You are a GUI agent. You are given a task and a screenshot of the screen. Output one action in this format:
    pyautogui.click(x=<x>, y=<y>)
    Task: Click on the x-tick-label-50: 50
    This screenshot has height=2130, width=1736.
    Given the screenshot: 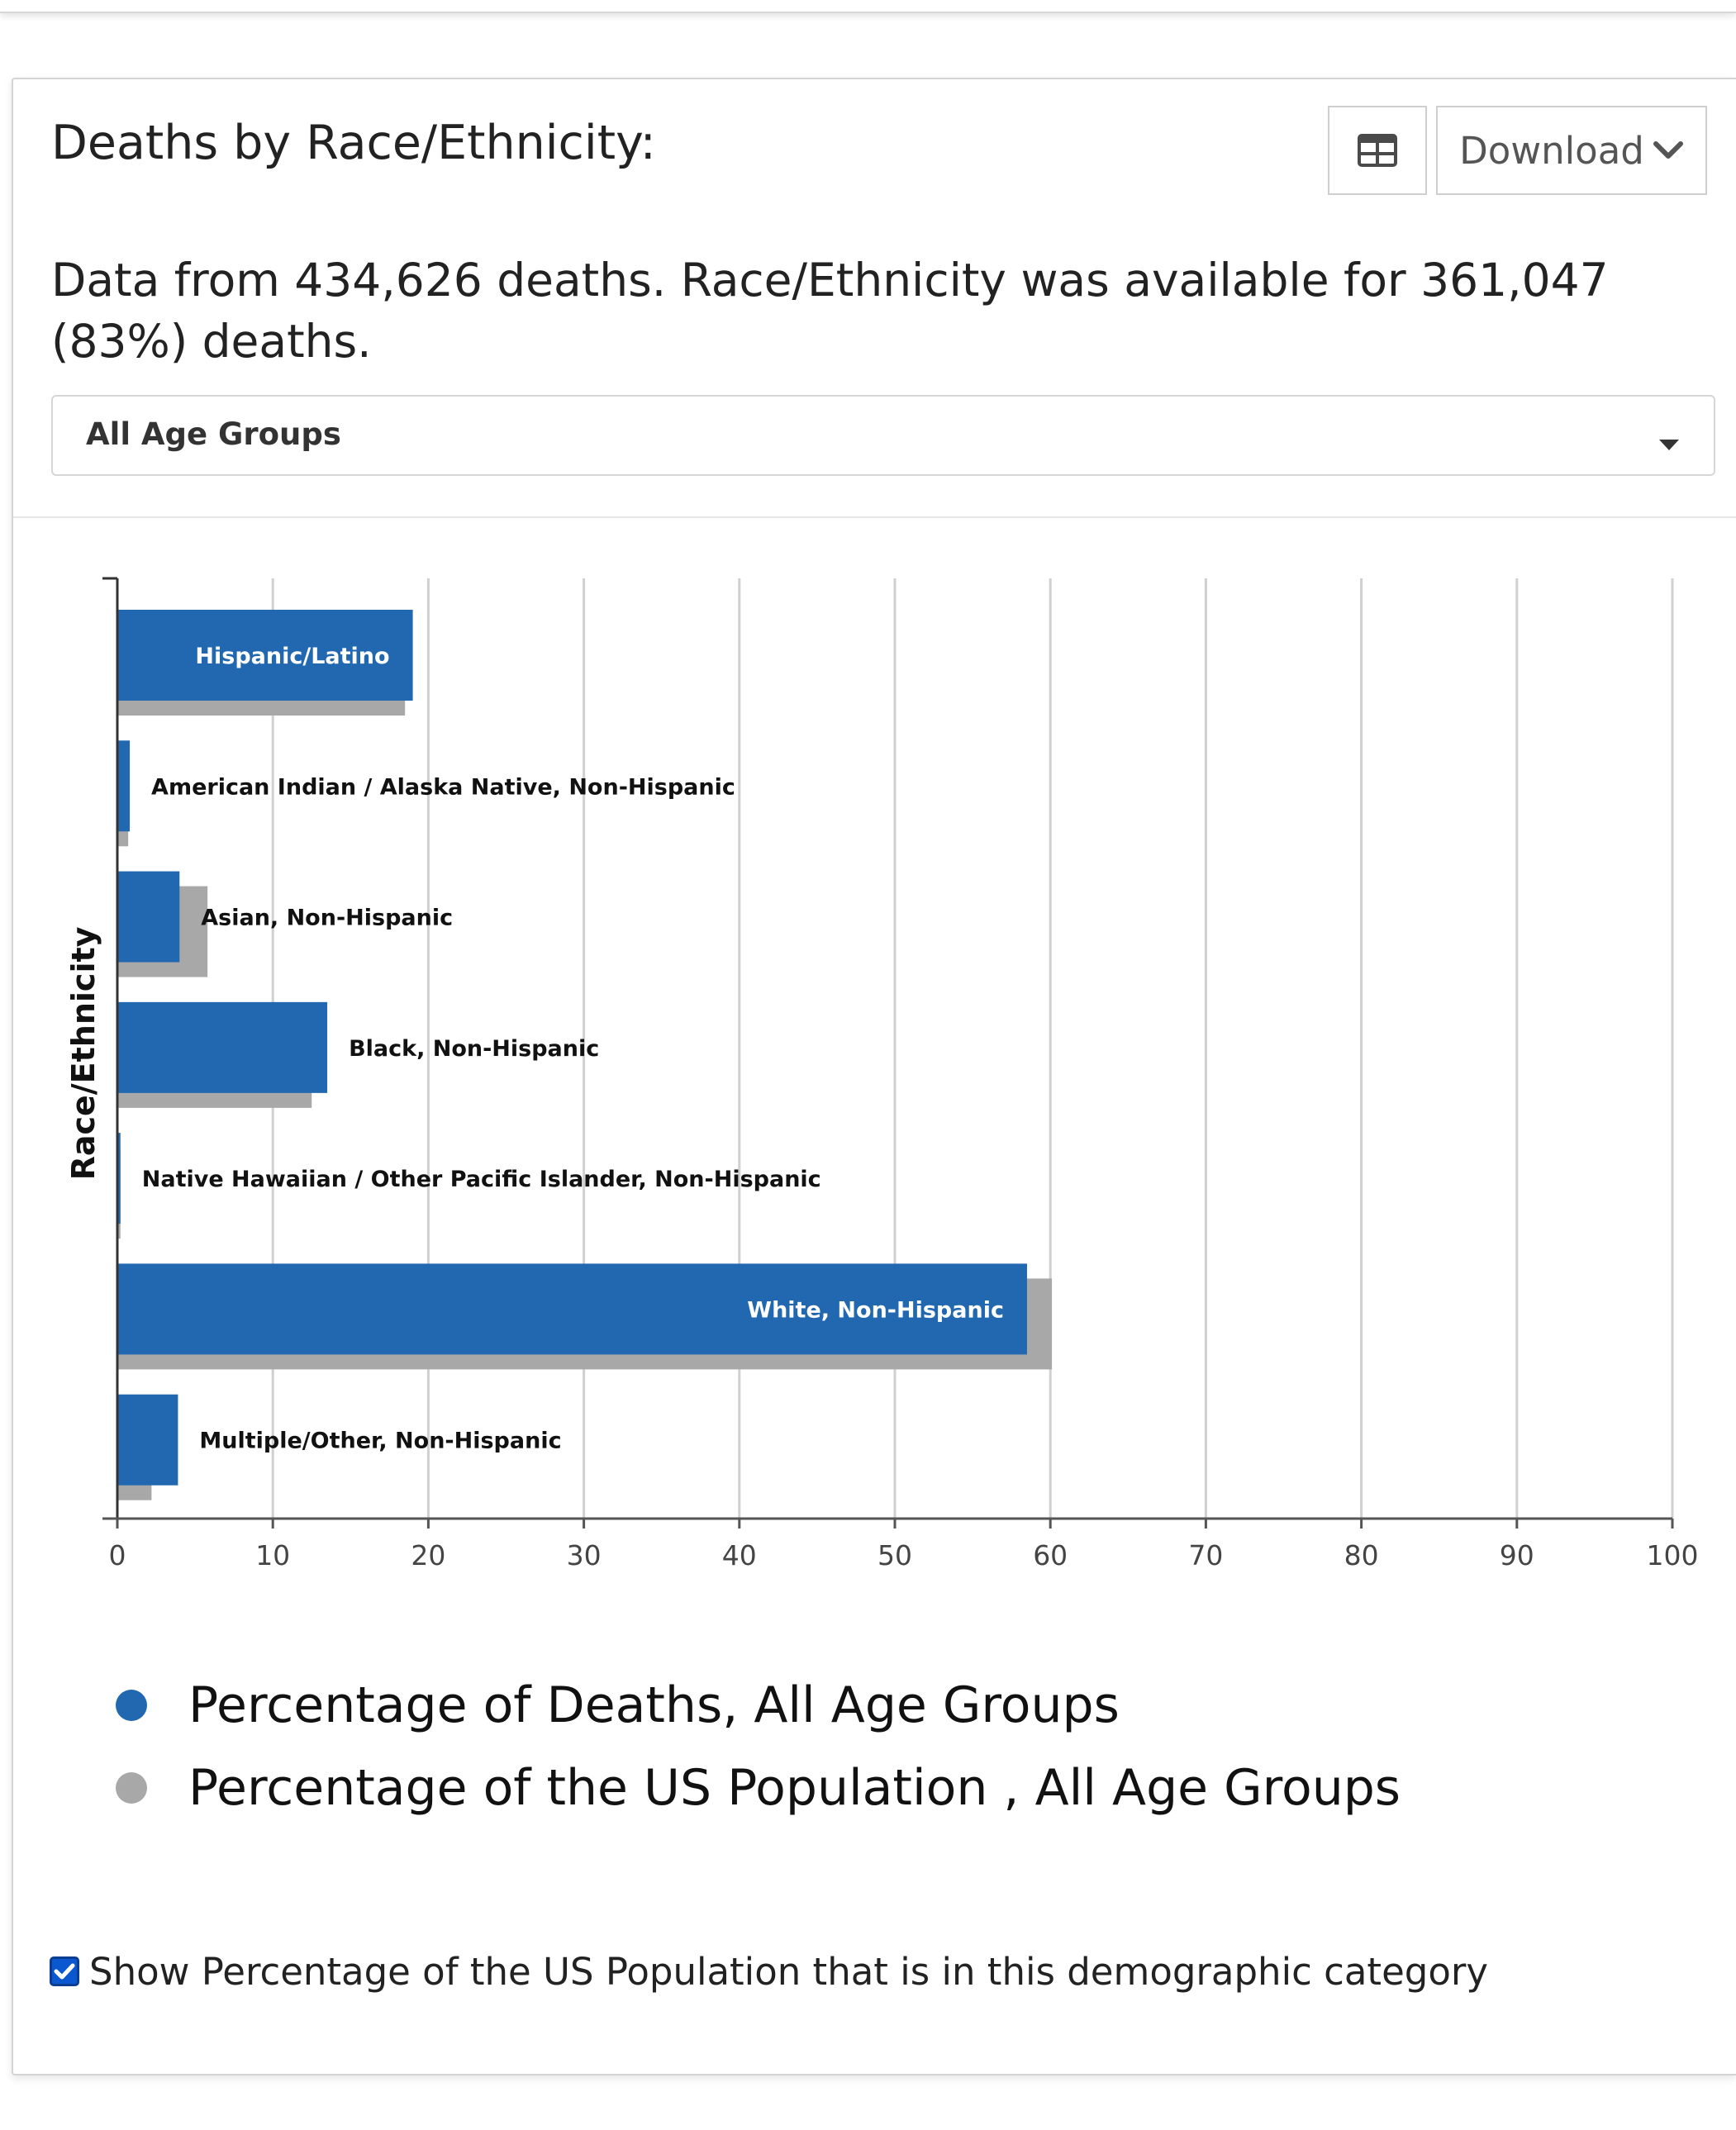 What is the action you would take?
    pyautogui.click(x=895, y=1555)
    